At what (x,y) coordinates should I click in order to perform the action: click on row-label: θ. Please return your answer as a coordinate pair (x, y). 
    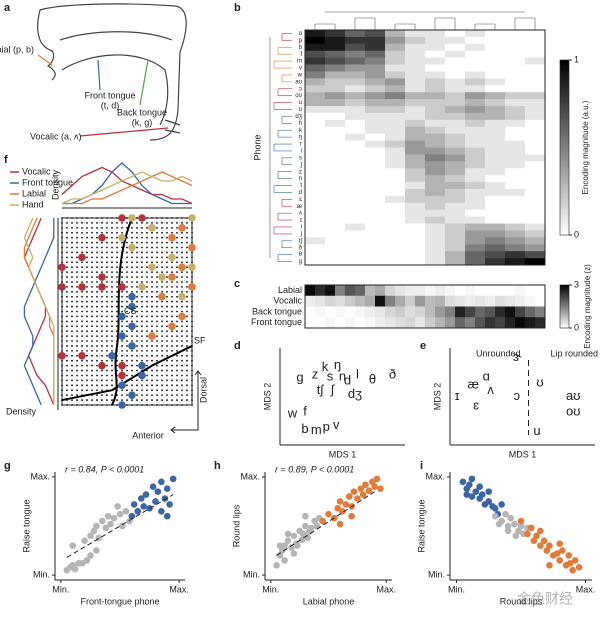
    Looking at the image, I should click on (301, 255).